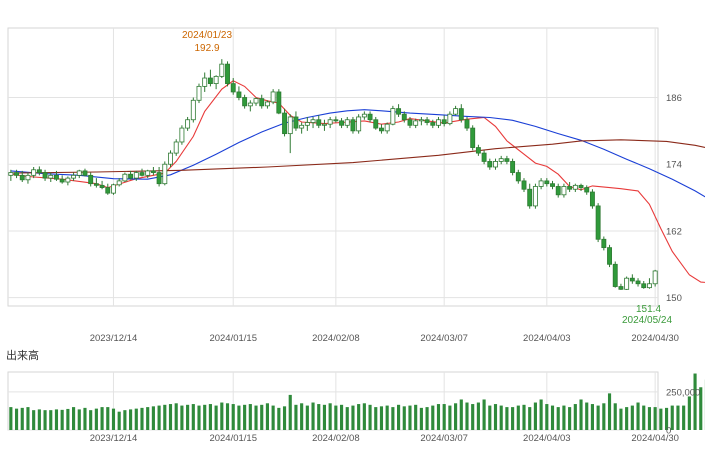  What do you see at coordinates (648, 309) in the screenshot?
I see `low-value-annotation: 151.4` at bounding box center [648, 309].